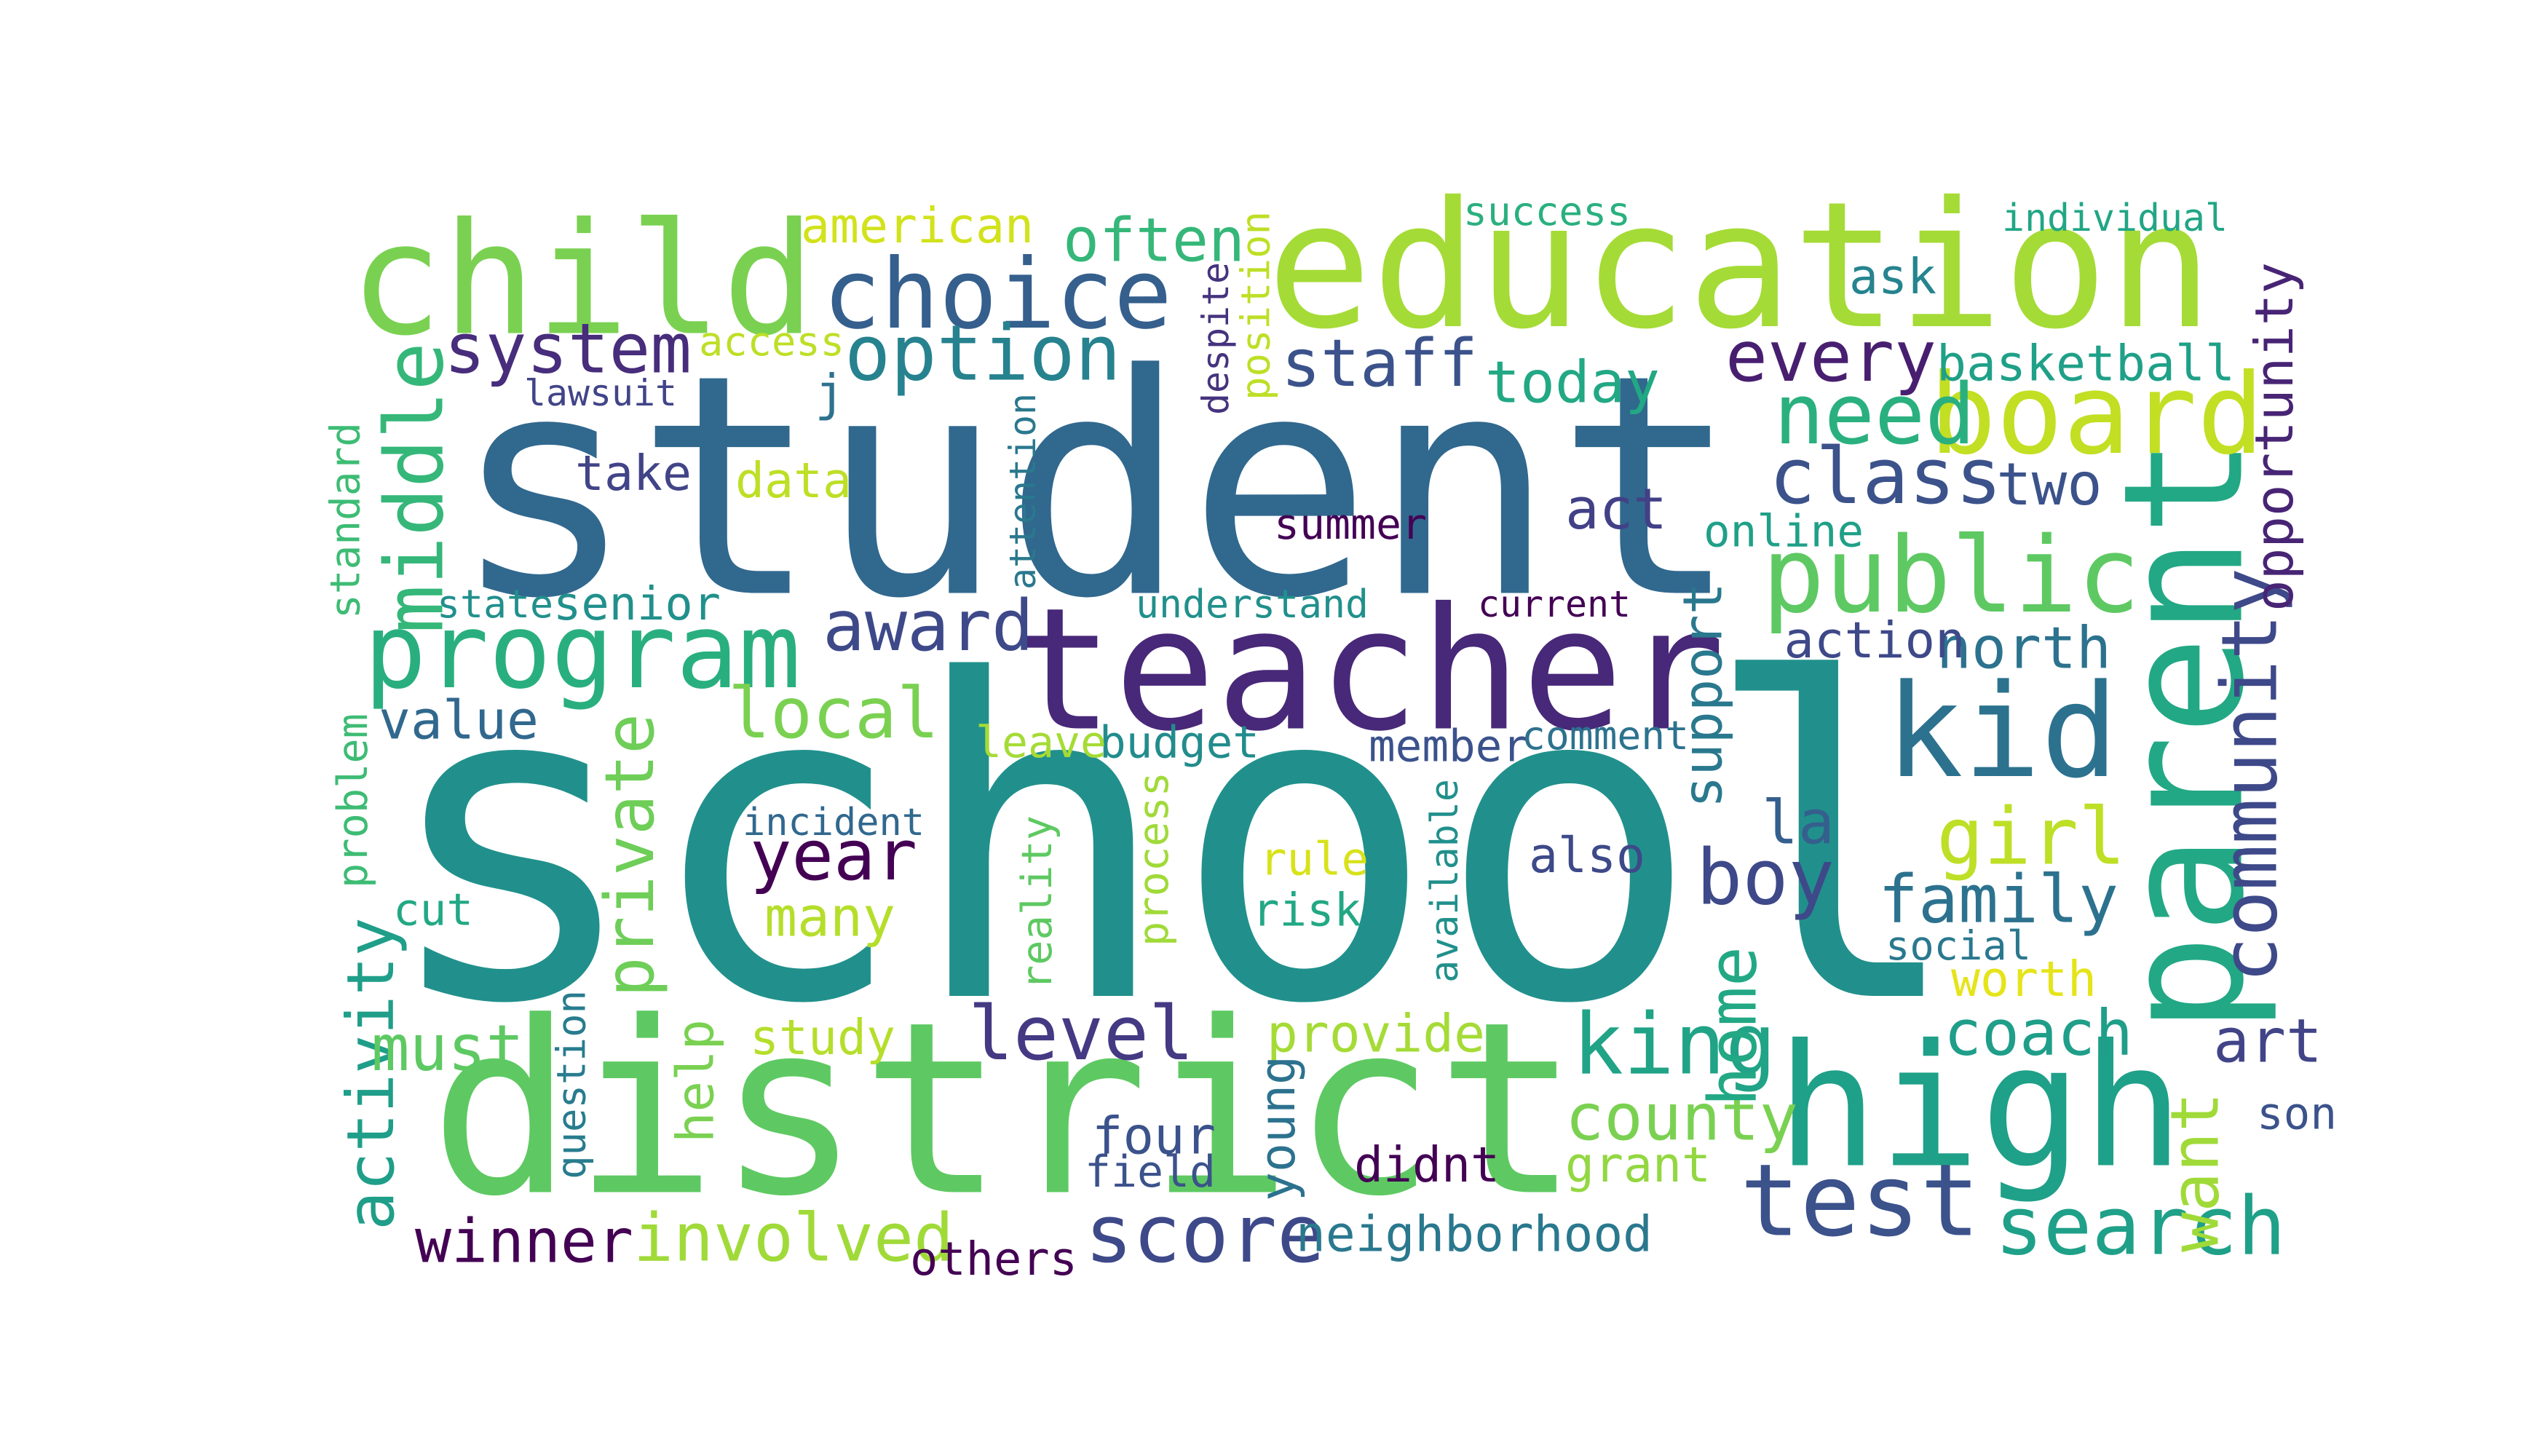 The image size is (2548, 1456). Describe the element at coordinates (1605, 735) in the screenshot. I see `word-comment: comment` at that location.